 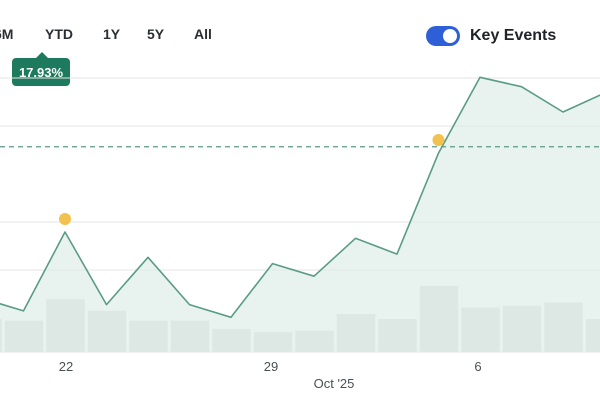 What do you see at coordinates (252, 179) in the screenshot?
I see `key-event-markers` at bounding box center [252, 179].